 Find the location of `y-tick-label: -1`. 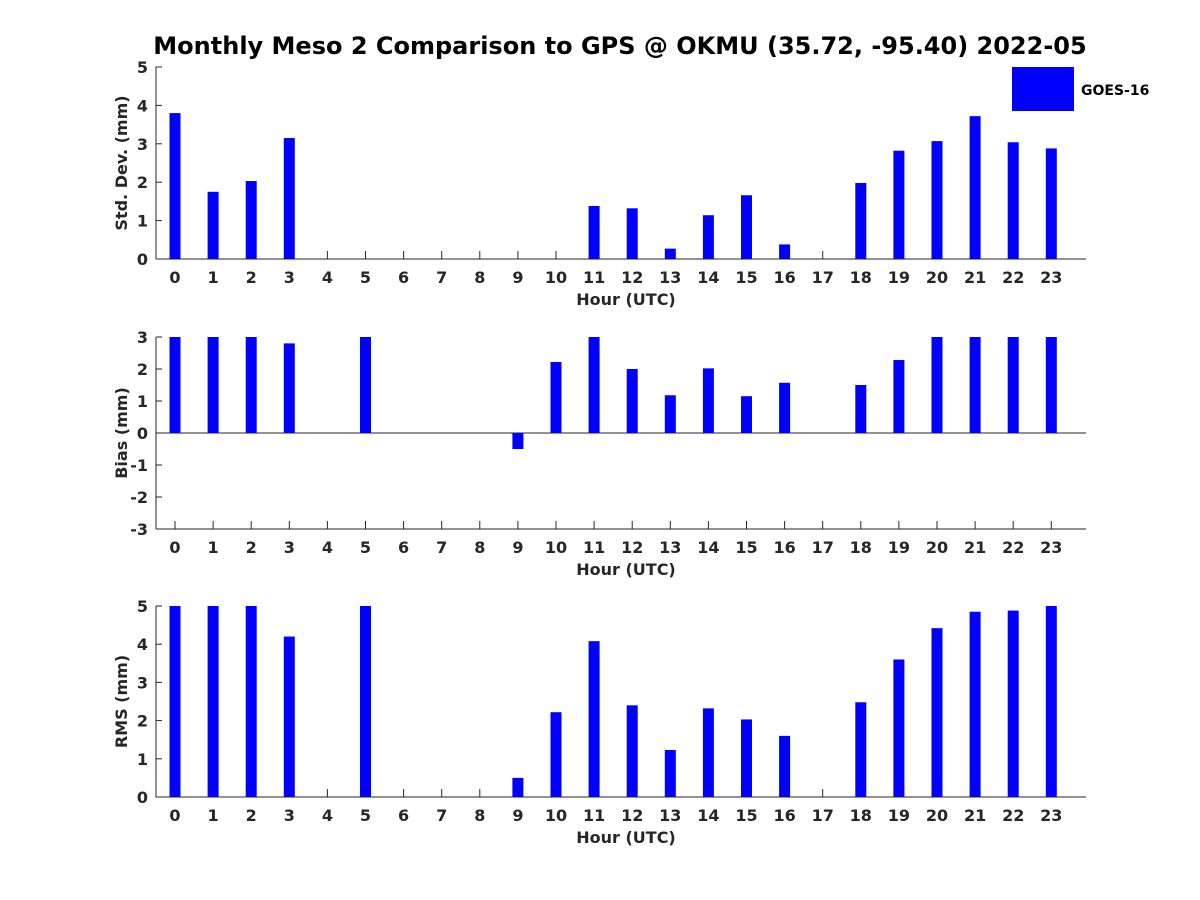

y-tick-label: -1 is located at coordinates (139, 465).